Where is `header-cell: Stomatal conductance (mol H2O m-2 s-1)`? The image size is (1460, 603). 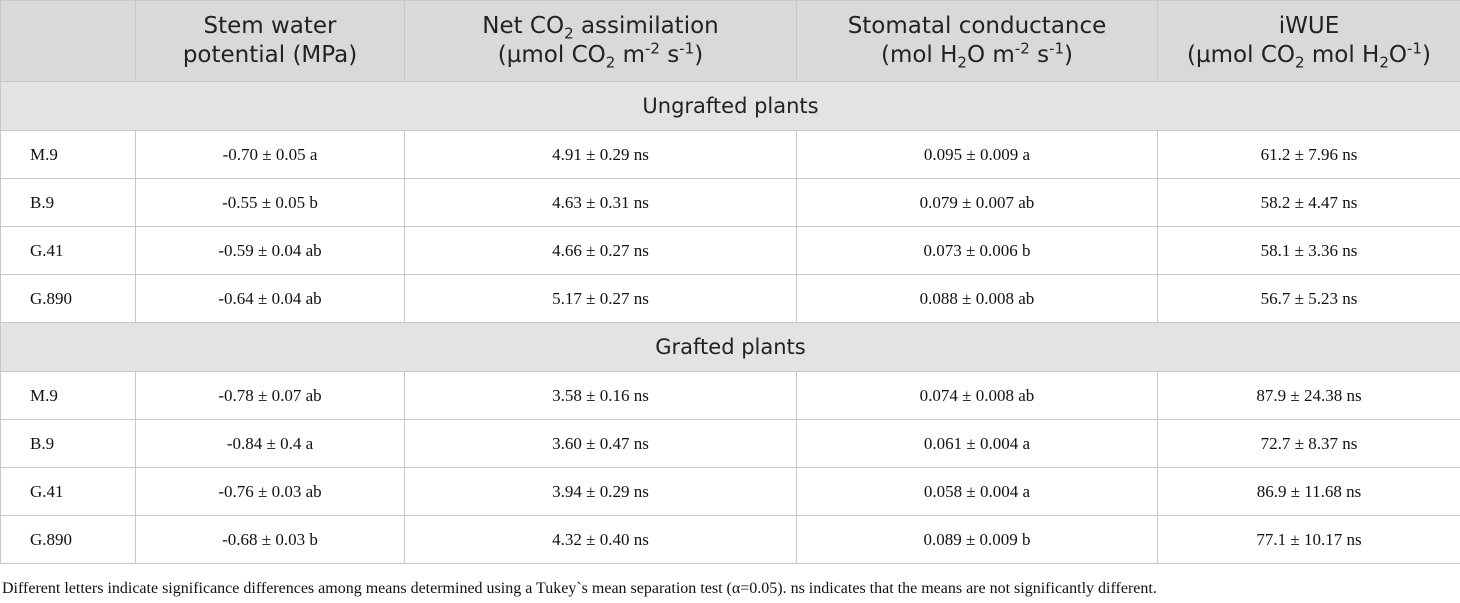 header-cell: Stomatal conductance (mol H2O m-2 s-1) is located at coordinates (977, 41).